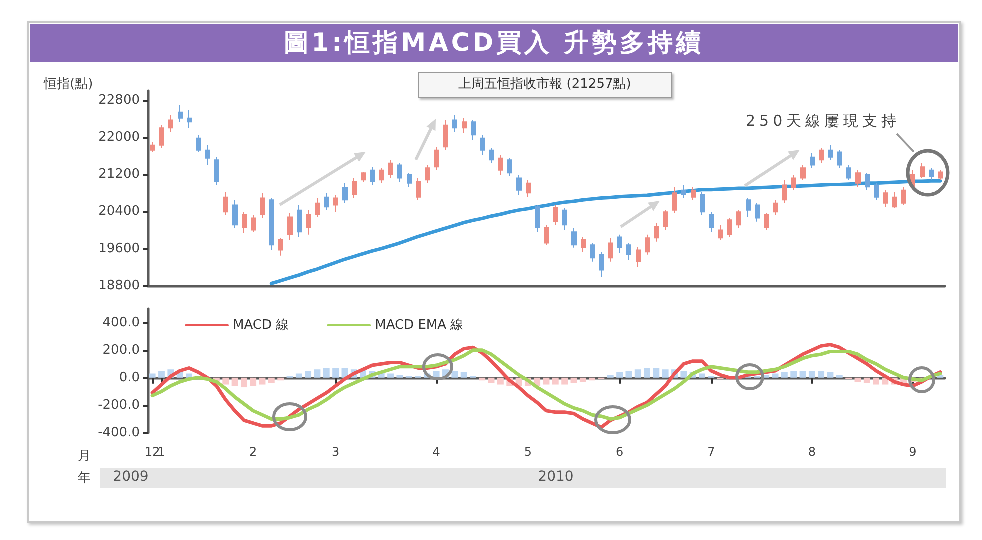 The image size is (982, 540). Describe the element at coordinates (336, 452) in the screenshot. I see `x-tick-label: 3` at that location.